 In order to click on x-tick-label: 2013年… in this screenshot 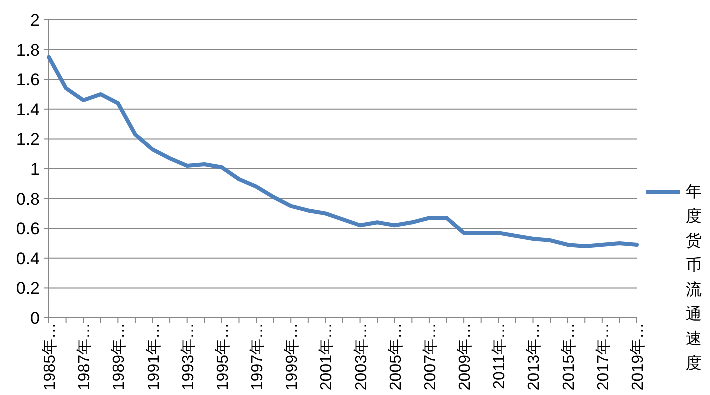, I will do `click(535, 357)`.